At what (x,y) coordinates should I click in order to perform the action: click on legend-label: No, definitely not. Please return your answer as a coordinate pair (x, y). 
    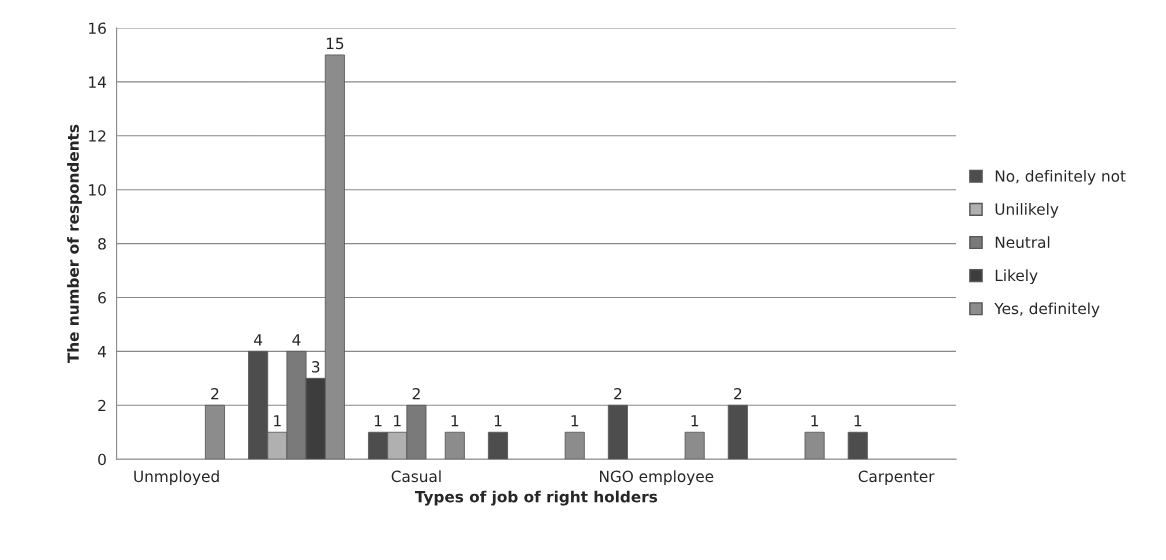
    Looking at the image, I should click on (1060, 177).